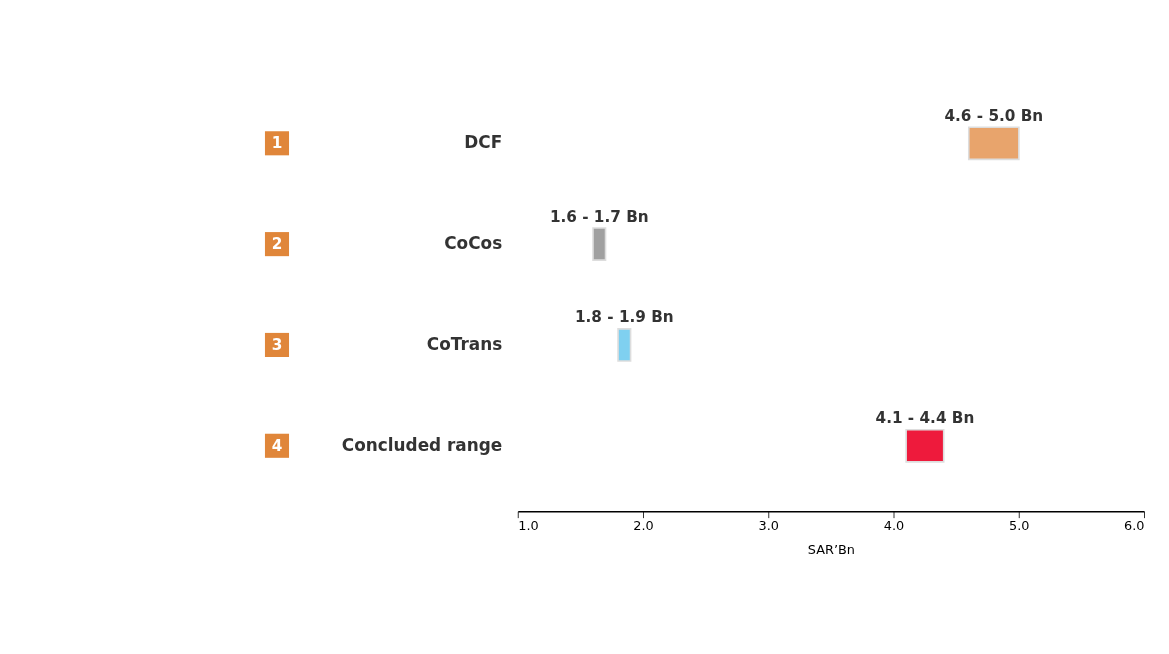  I want to click on x-tick-label: 5.0, so click(1019, 526).